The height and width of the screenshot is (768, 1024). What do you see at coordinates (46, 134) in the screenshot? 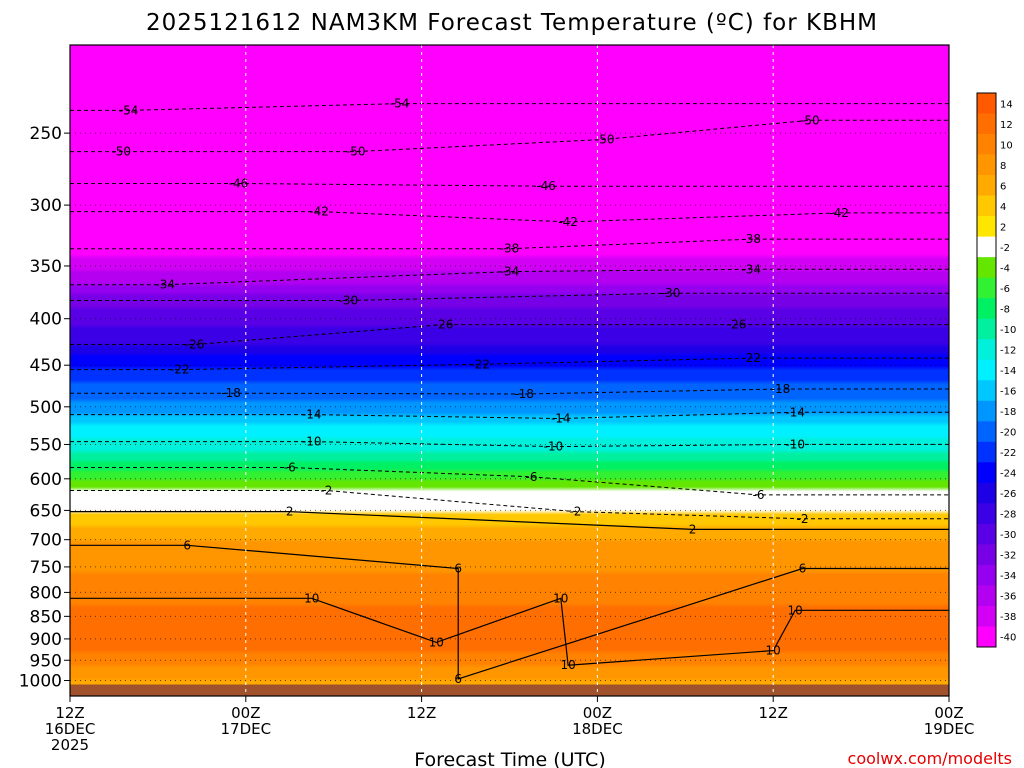
I see `y-tick-label: 250` at bounding box center [46, 134].